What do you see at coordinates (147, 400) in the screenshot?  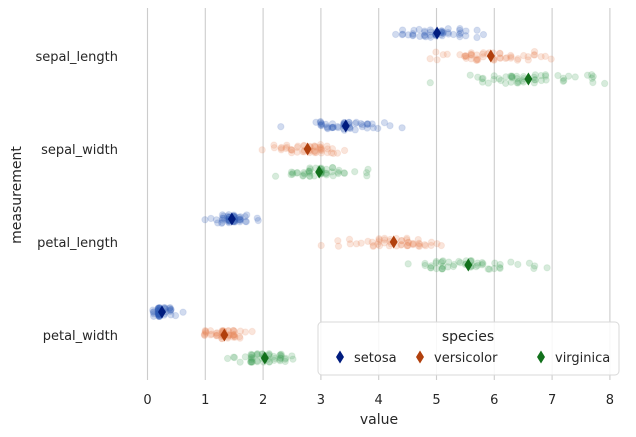 I see `x-tick-label: 0` at bounding box center [147, 400].